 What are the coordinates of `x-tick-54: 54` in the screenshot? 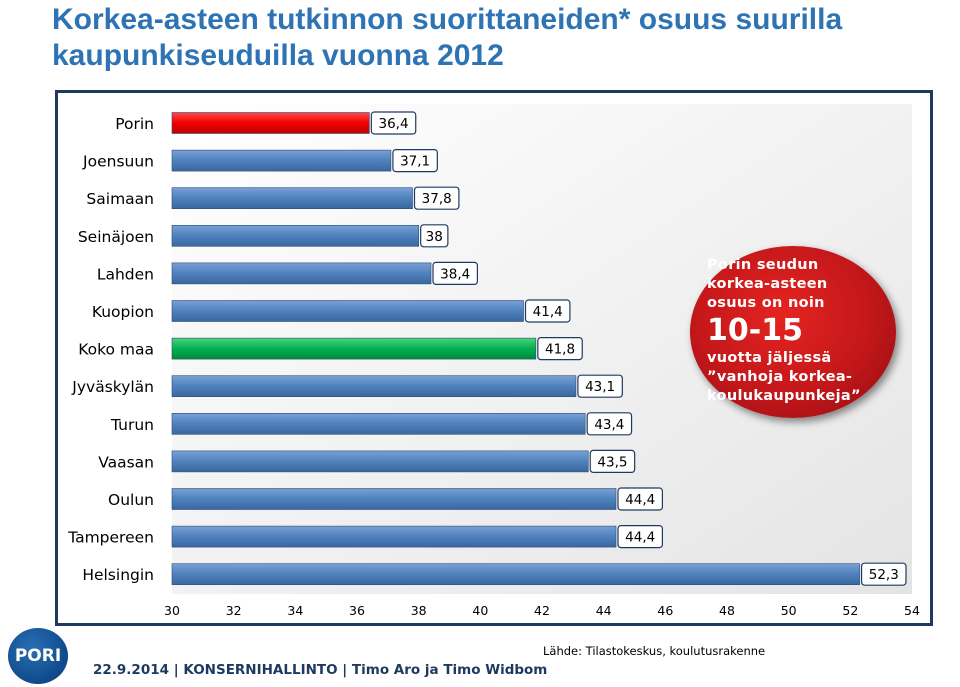 It's located at (912, 610).